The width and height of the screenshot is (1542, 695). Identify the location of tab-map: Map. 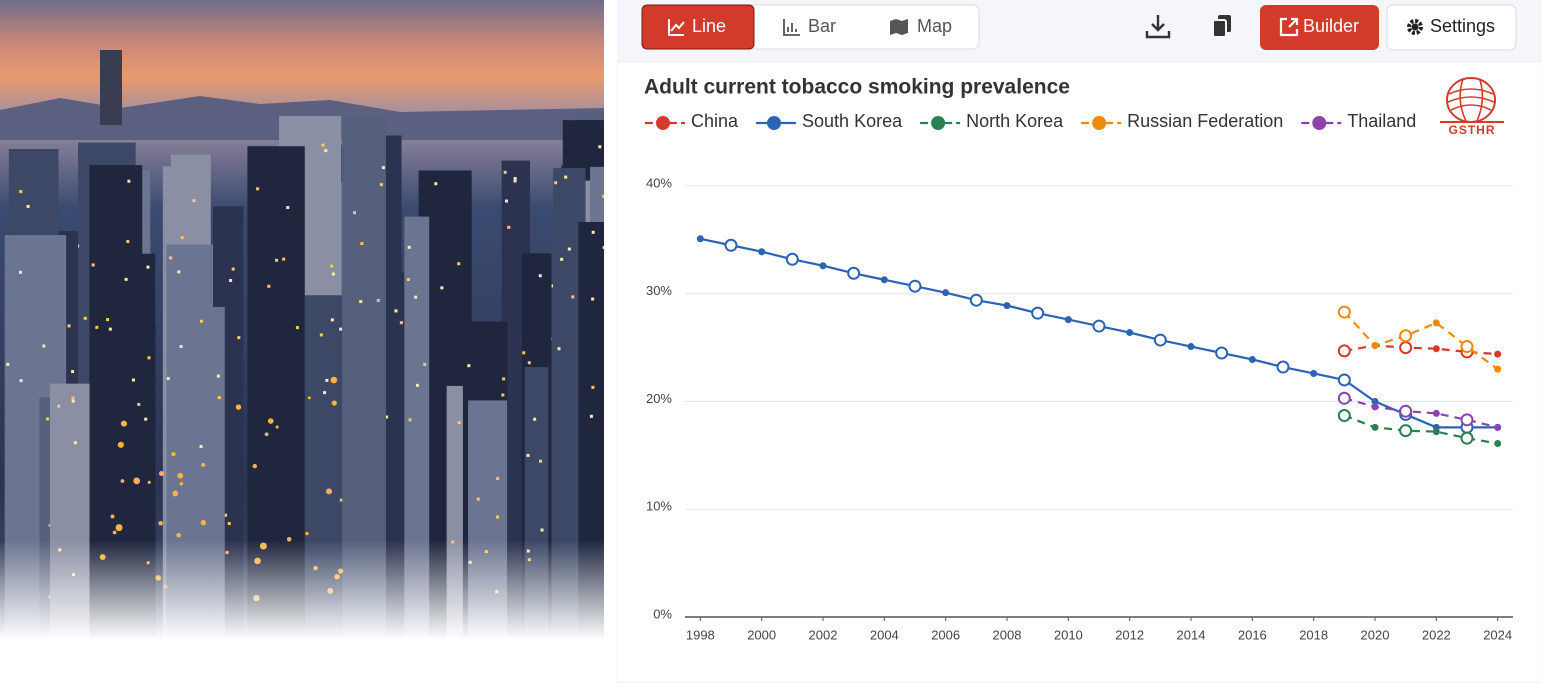
(921, 26).